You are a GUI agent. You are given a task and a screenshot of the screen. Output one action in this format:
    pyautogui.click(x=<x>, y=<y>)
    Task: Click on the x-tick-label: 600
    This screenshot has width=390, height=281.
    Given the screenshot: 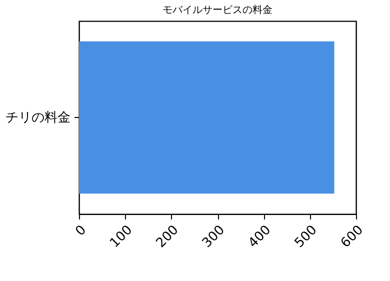 What is the action you would take?
    pyautogui.click(x=352, y=236)
    